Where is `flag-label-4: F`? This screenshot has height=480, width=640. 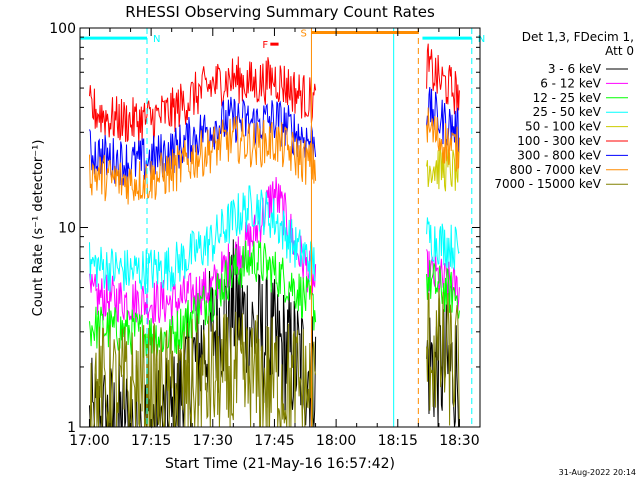
flag-label-4: F is located at coordinates (265, 45).